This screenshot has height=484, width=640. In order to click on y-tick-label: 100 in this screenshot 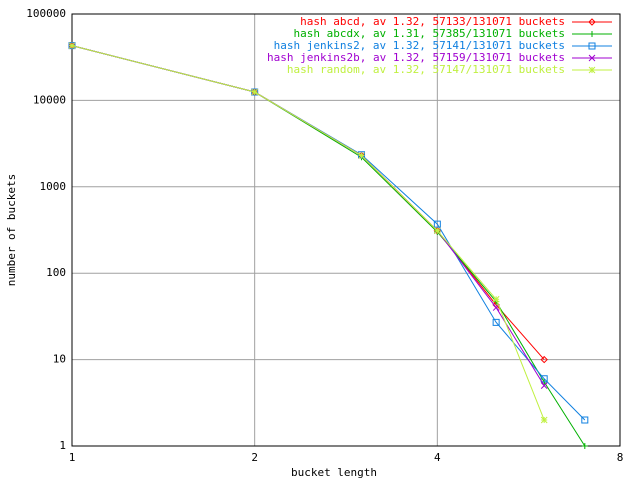, I will do `click(56, 272)`.